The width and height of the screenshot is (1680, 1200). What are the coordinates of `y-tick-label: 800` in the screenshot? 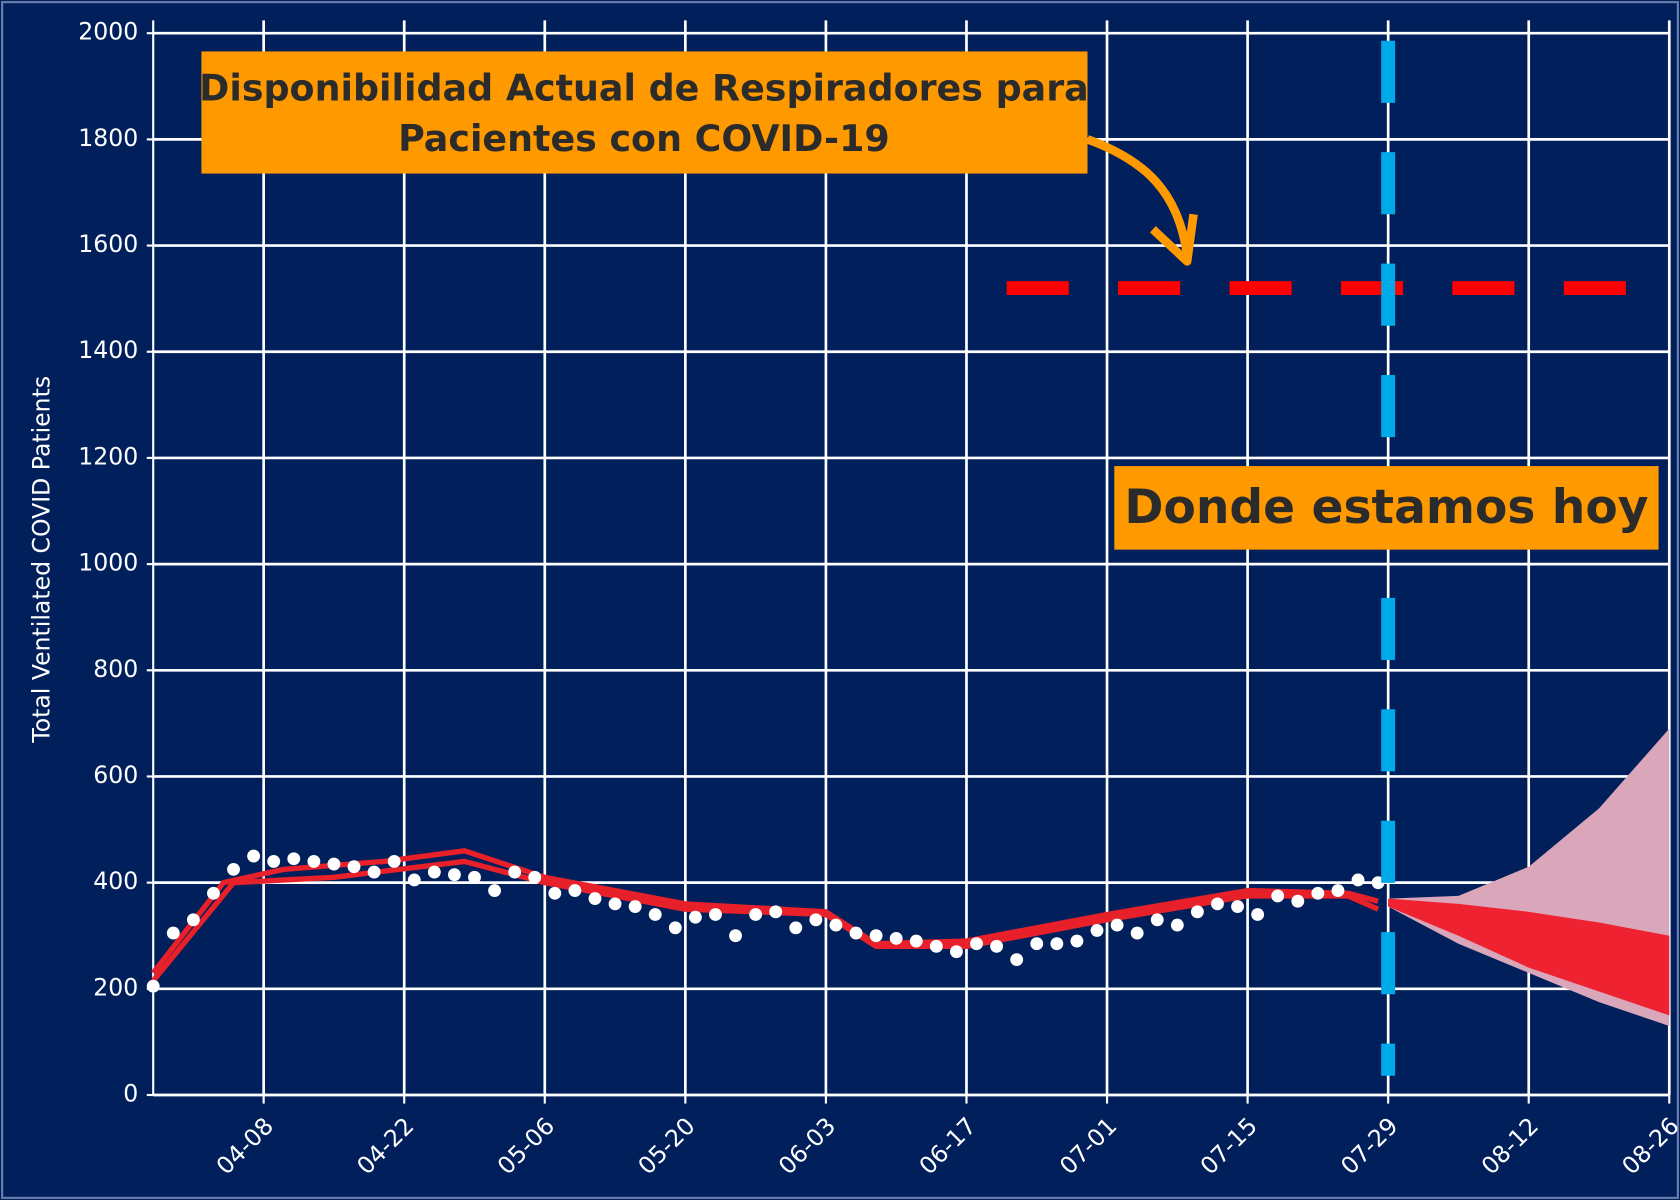 It's located at (115, 669).